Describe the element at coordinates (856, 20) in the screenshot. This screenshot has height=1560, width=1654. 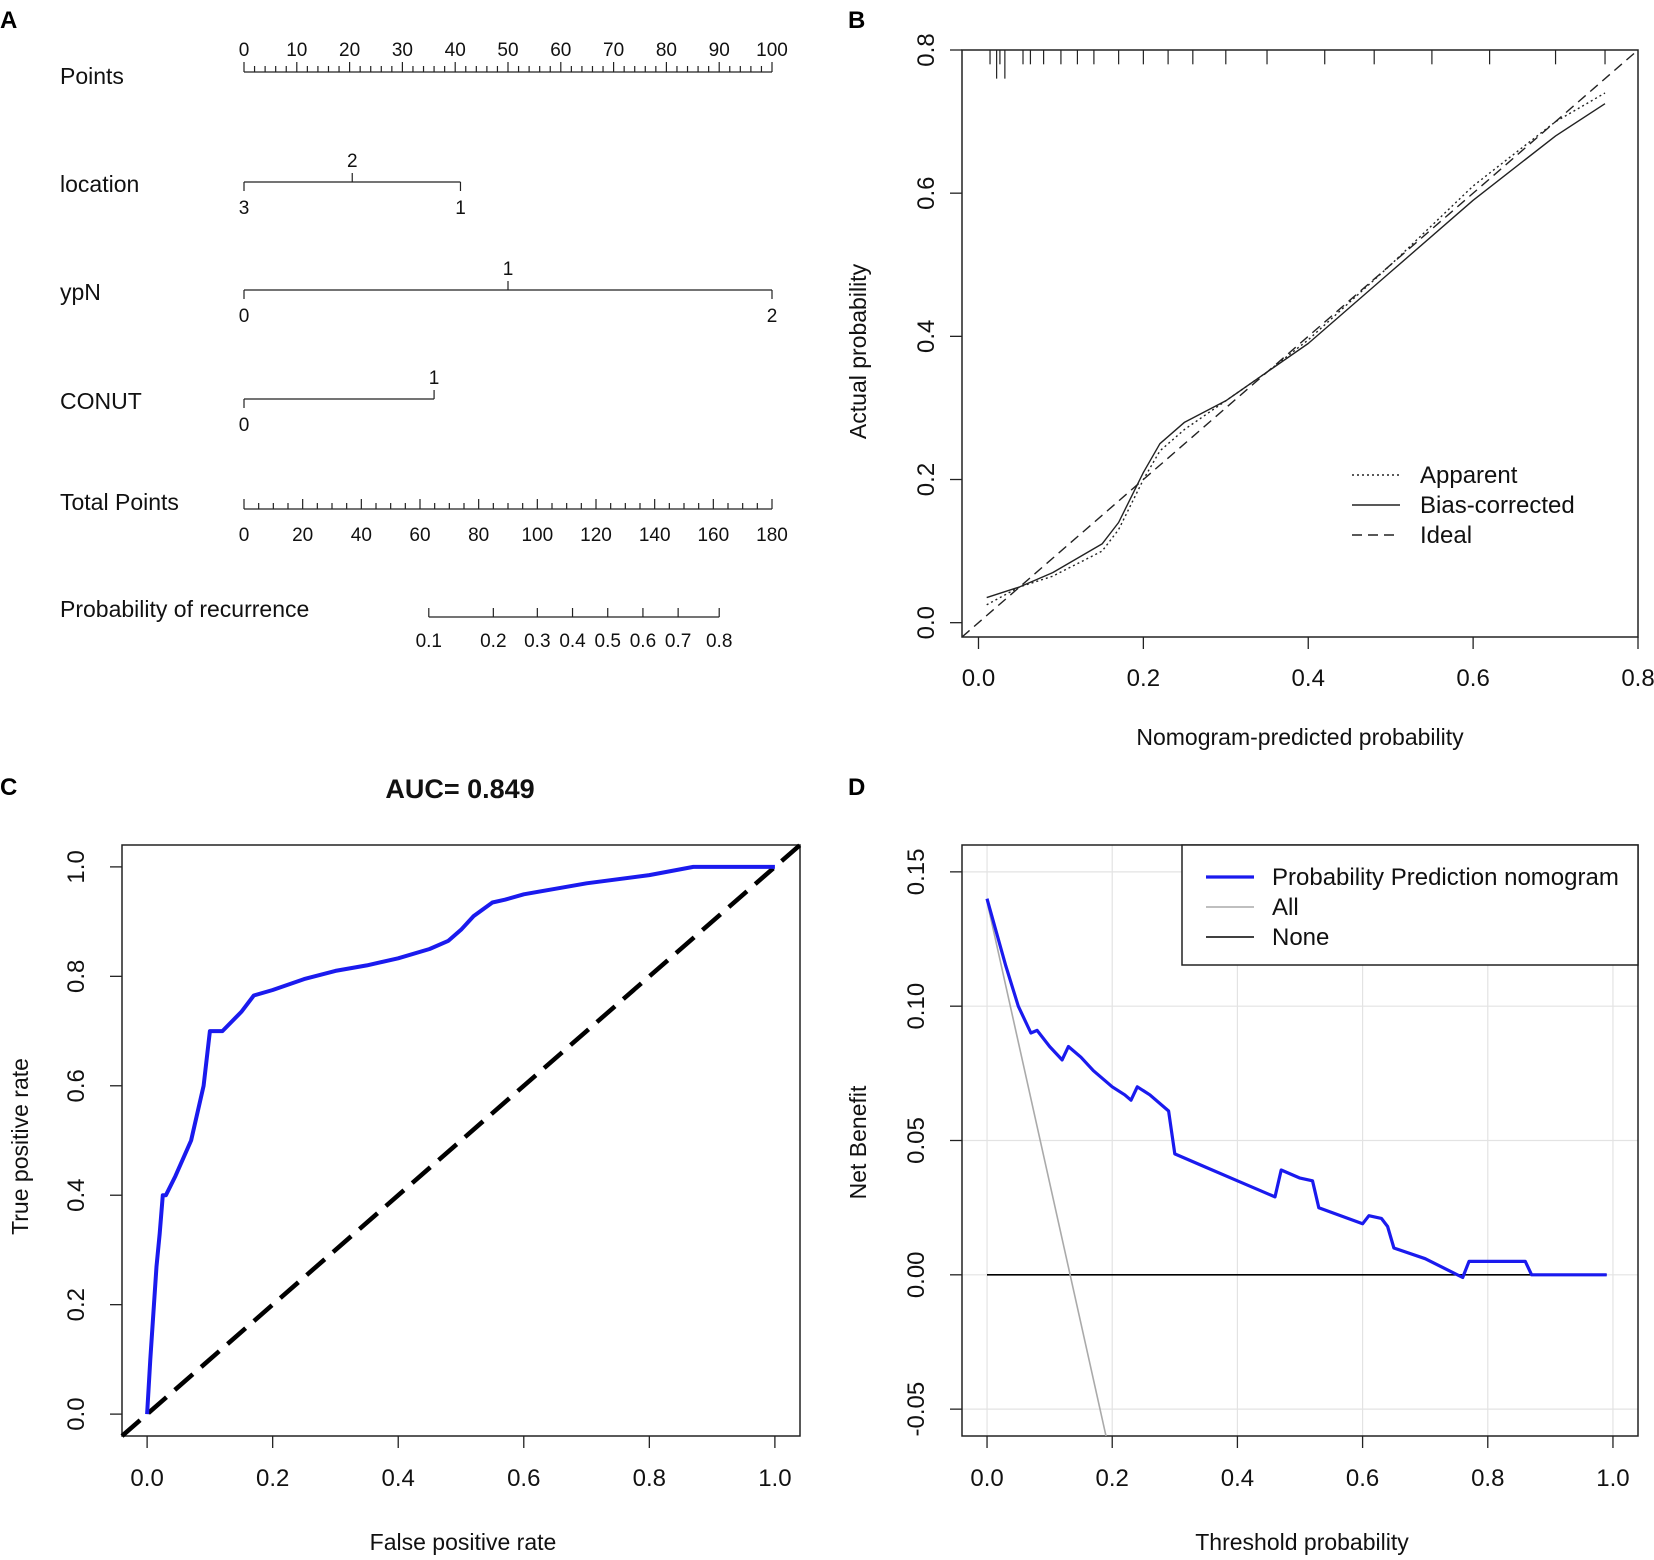
I see `panel-label-b: B` at that location.